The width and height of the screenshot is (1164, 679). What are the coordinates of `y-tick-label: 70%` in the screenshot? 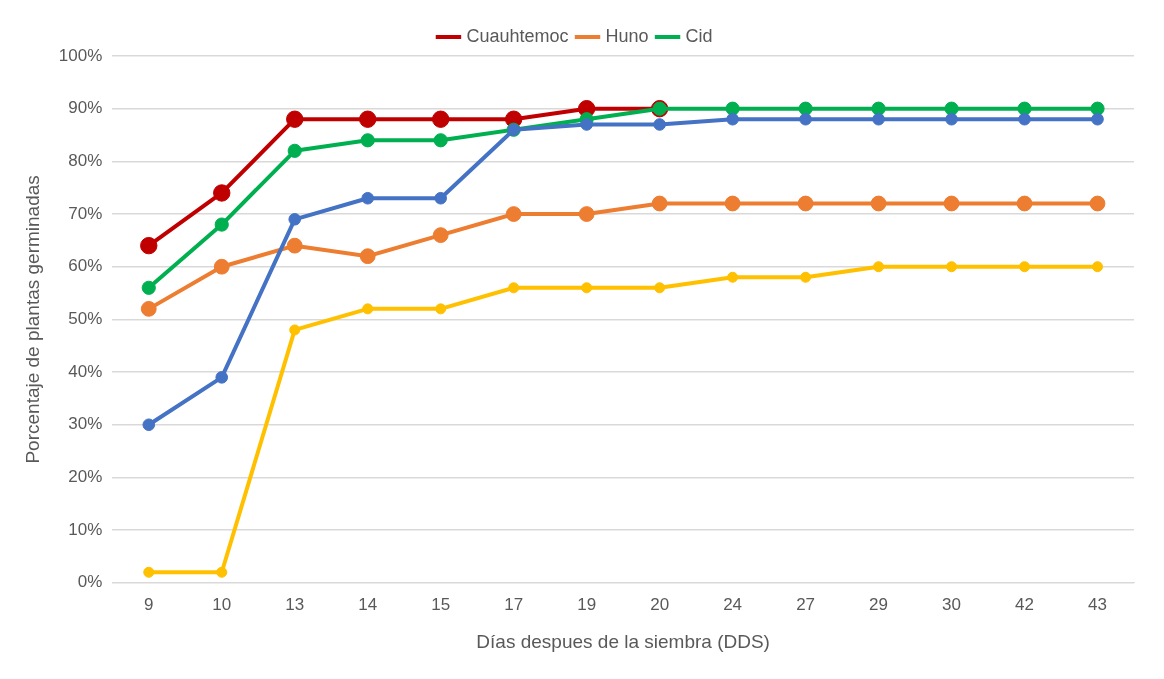 It's located at (85, 213).